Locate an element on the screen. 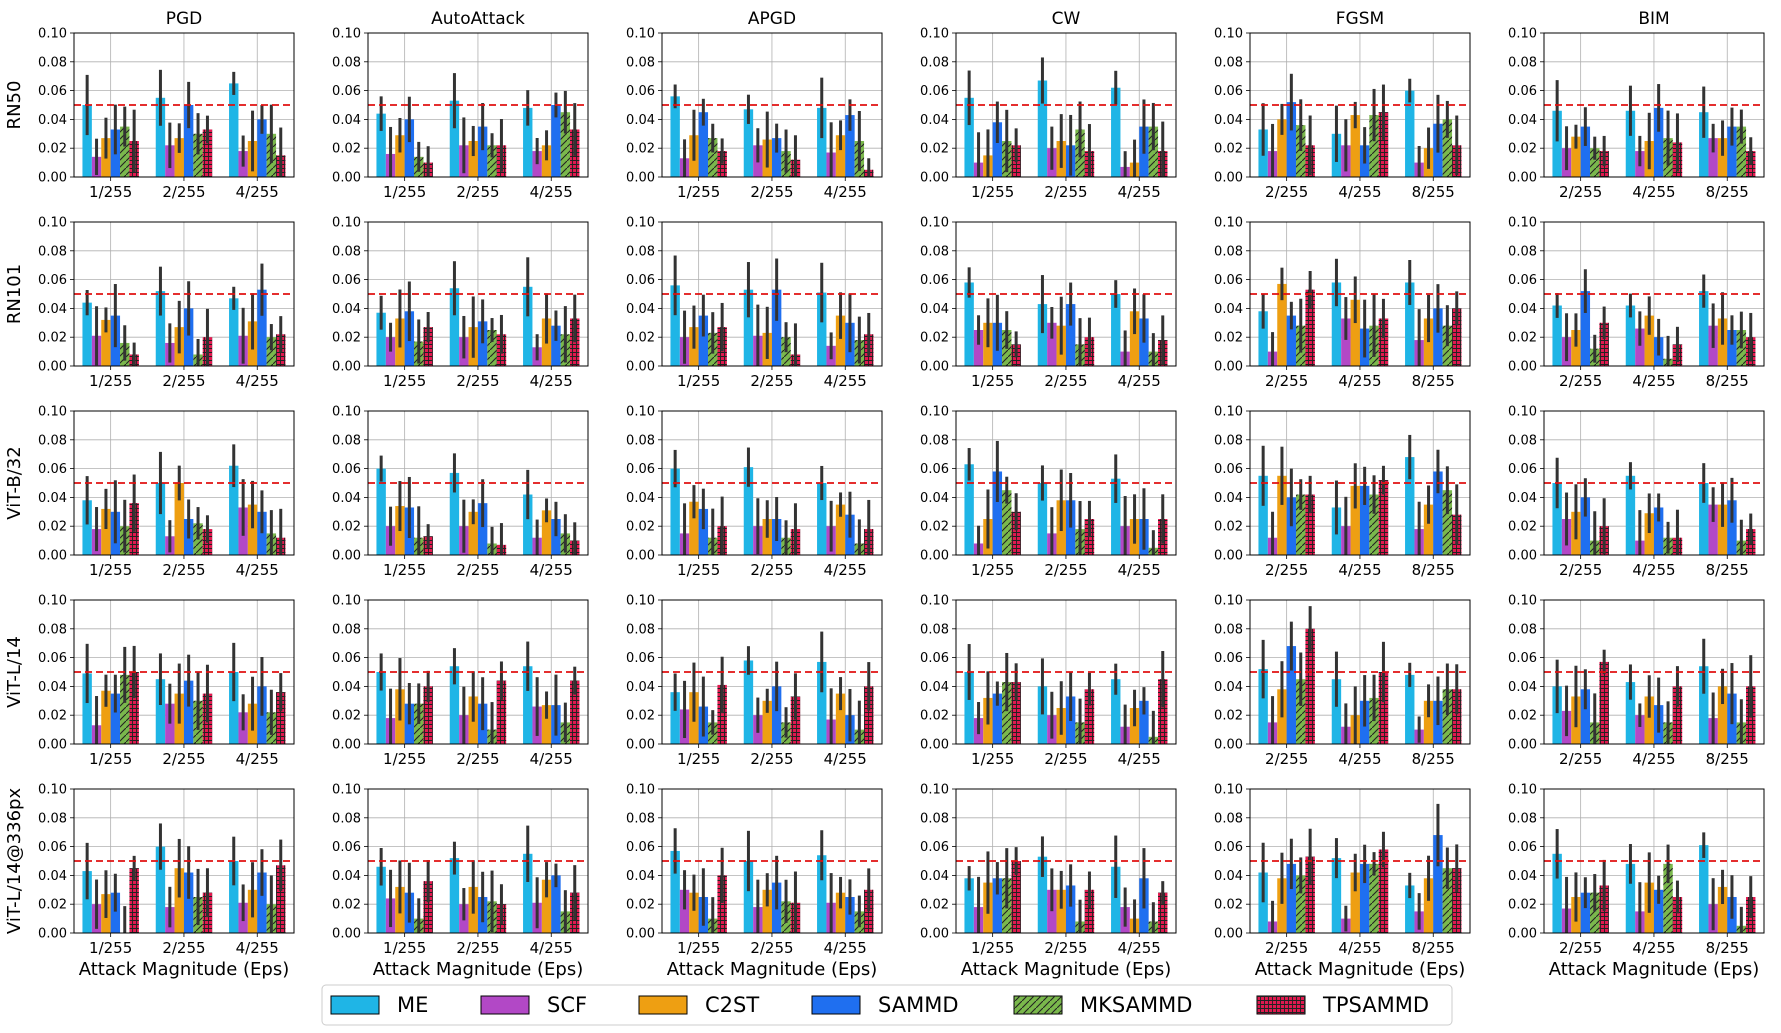 The image size is (1781, 1033). x-tick-label: 8/255 is located at coordinates (1433, 948).